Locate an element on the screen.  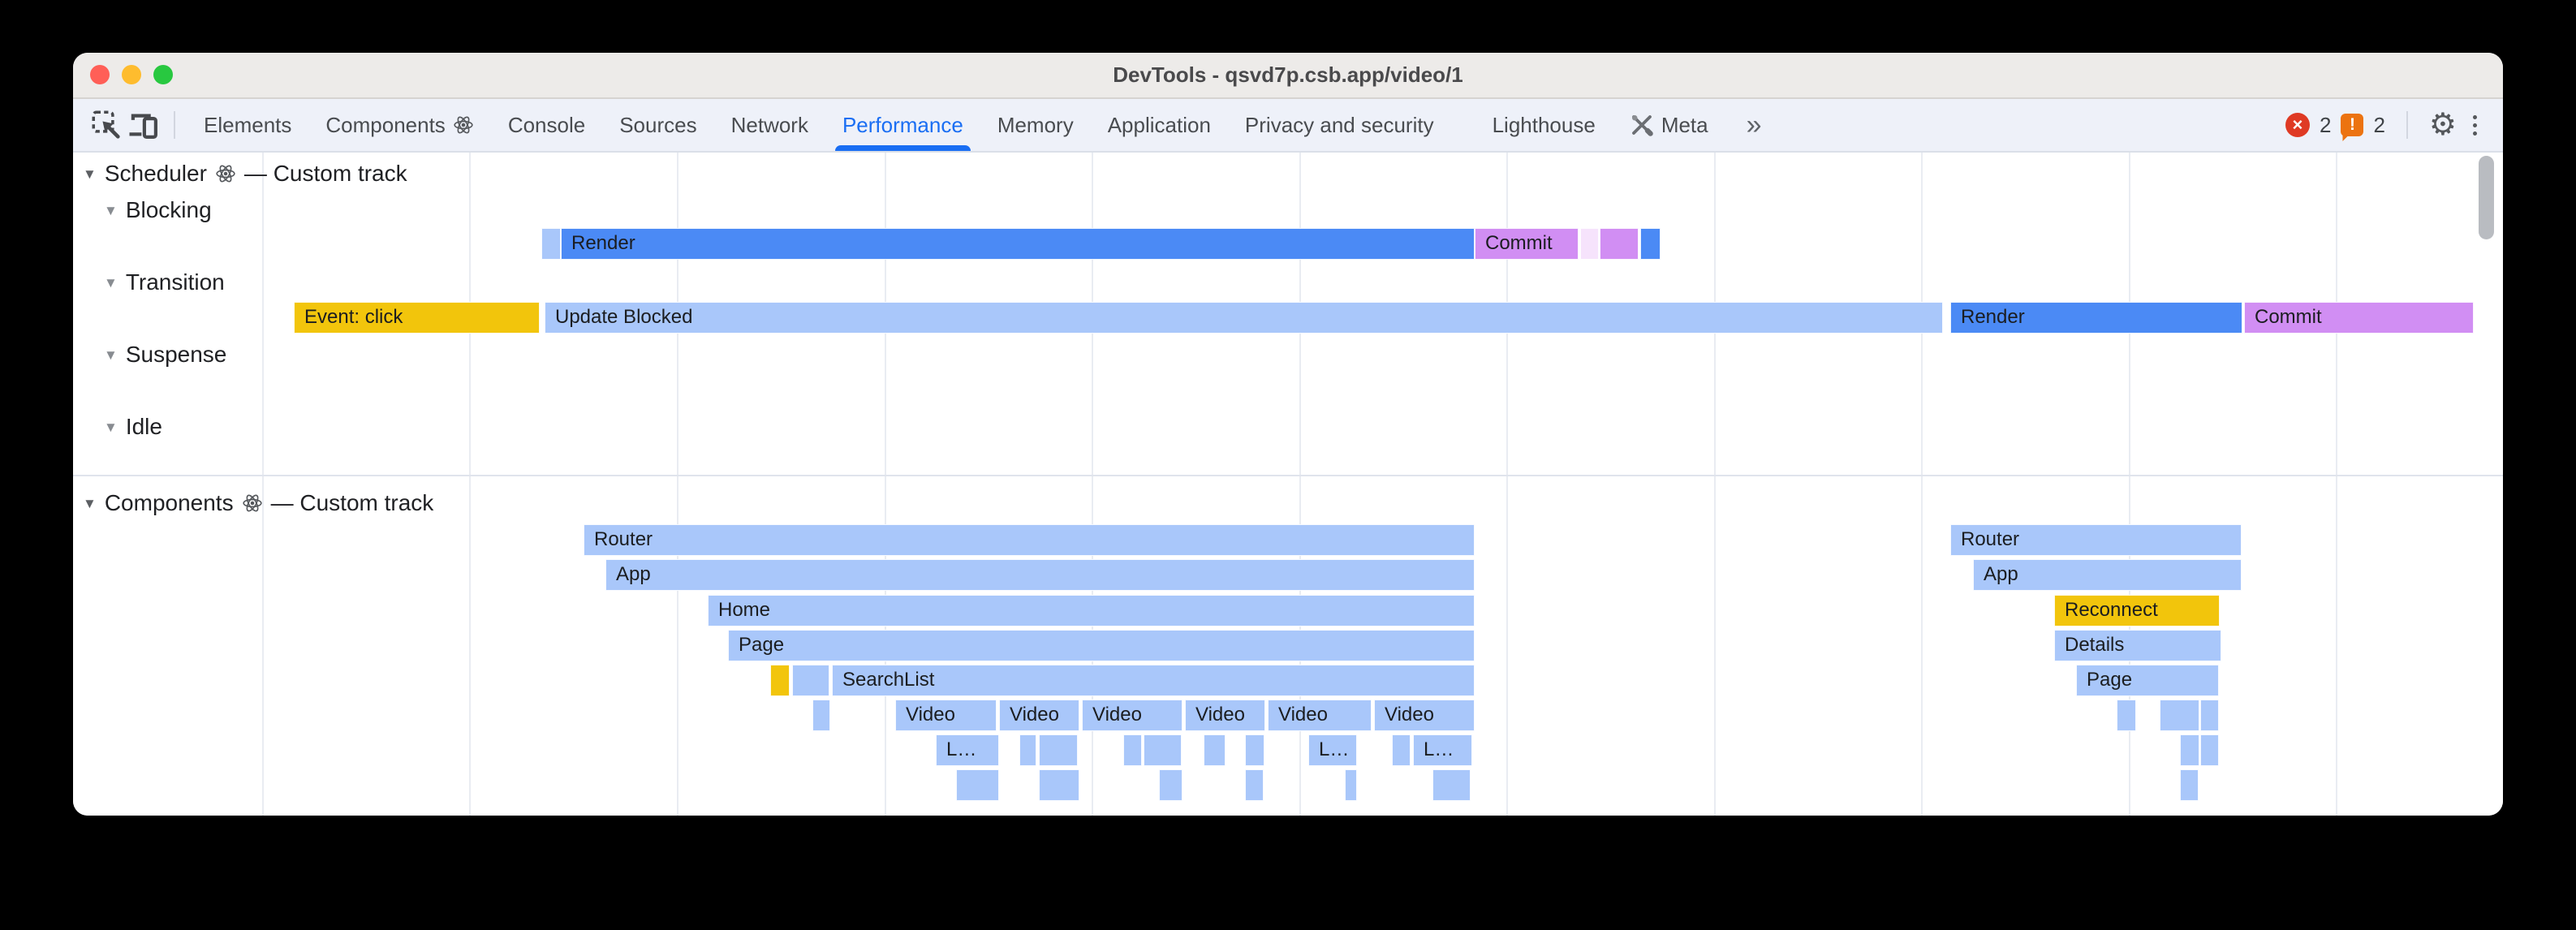
tab-memory: Memory is located at coordinates (1036, 125).